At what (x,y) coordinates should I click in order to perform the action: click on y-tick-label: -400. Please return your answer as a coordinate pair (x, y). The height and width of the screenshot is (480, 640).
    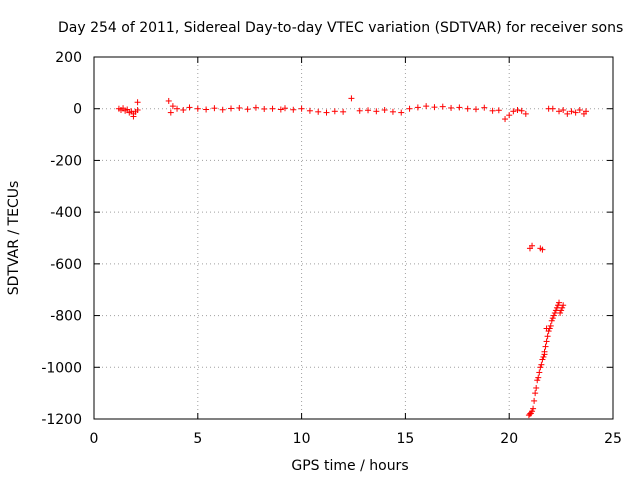
    Looking at the image, I should click on (66, 213).